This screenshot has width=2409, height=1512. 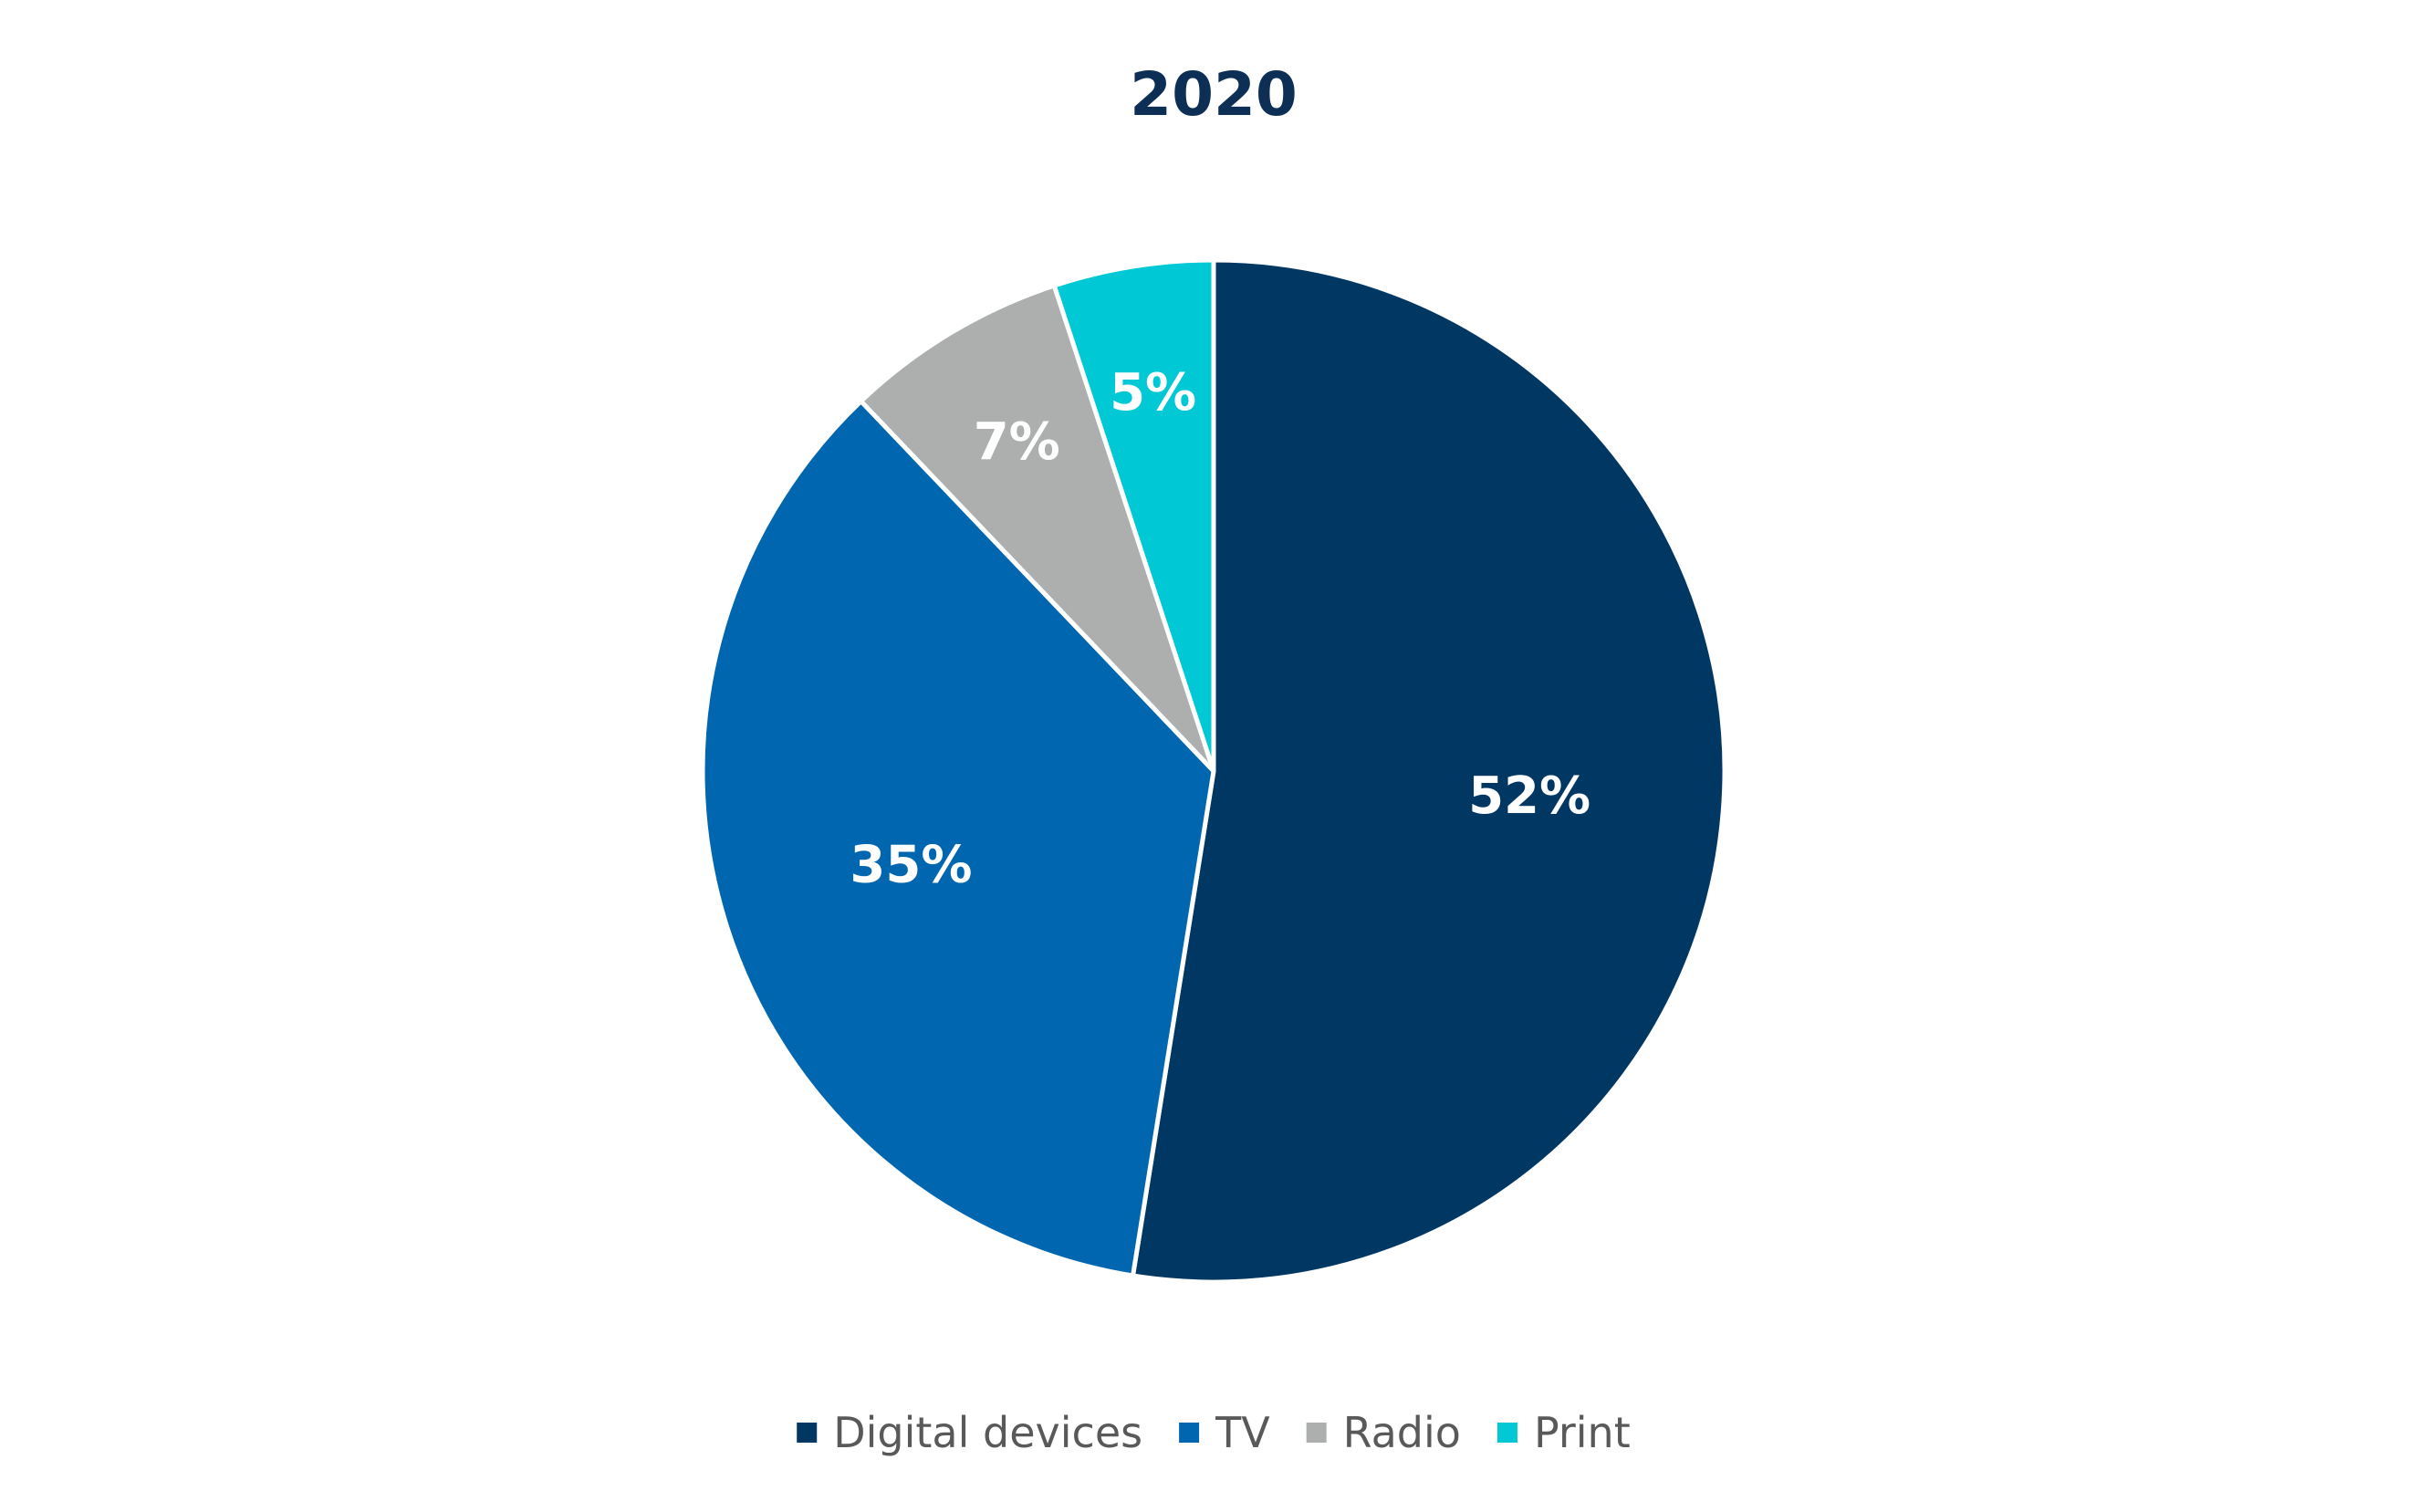 I want to click on legend-item-print: Print, so click(x=1563, y=1432).